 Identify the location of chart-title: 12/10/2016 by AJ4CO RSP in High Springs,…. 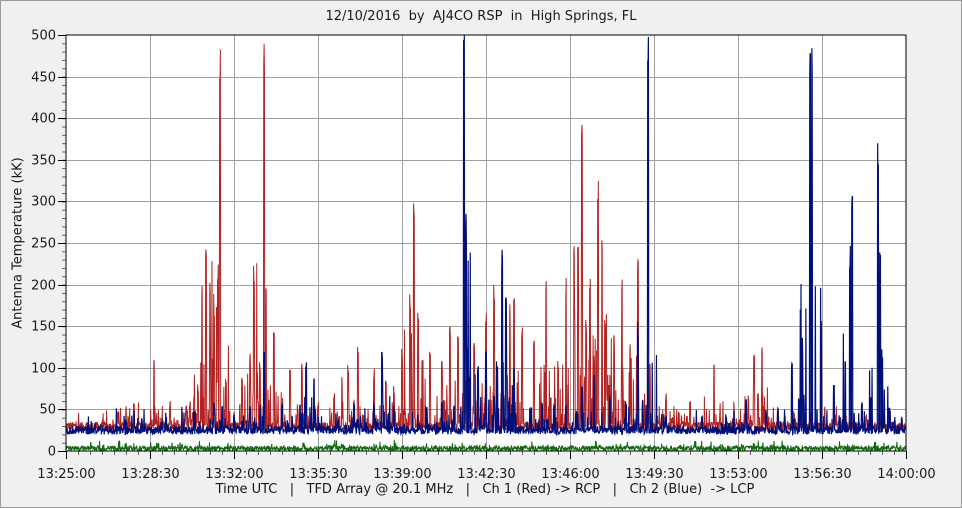
(481, 16).